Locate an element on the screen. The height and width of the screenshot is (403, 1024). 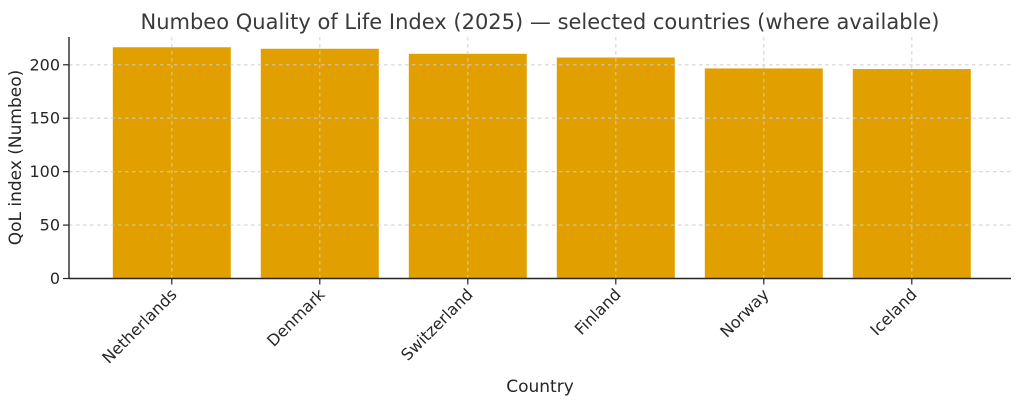
bar-netherlands is located at coordinates (171, 163).